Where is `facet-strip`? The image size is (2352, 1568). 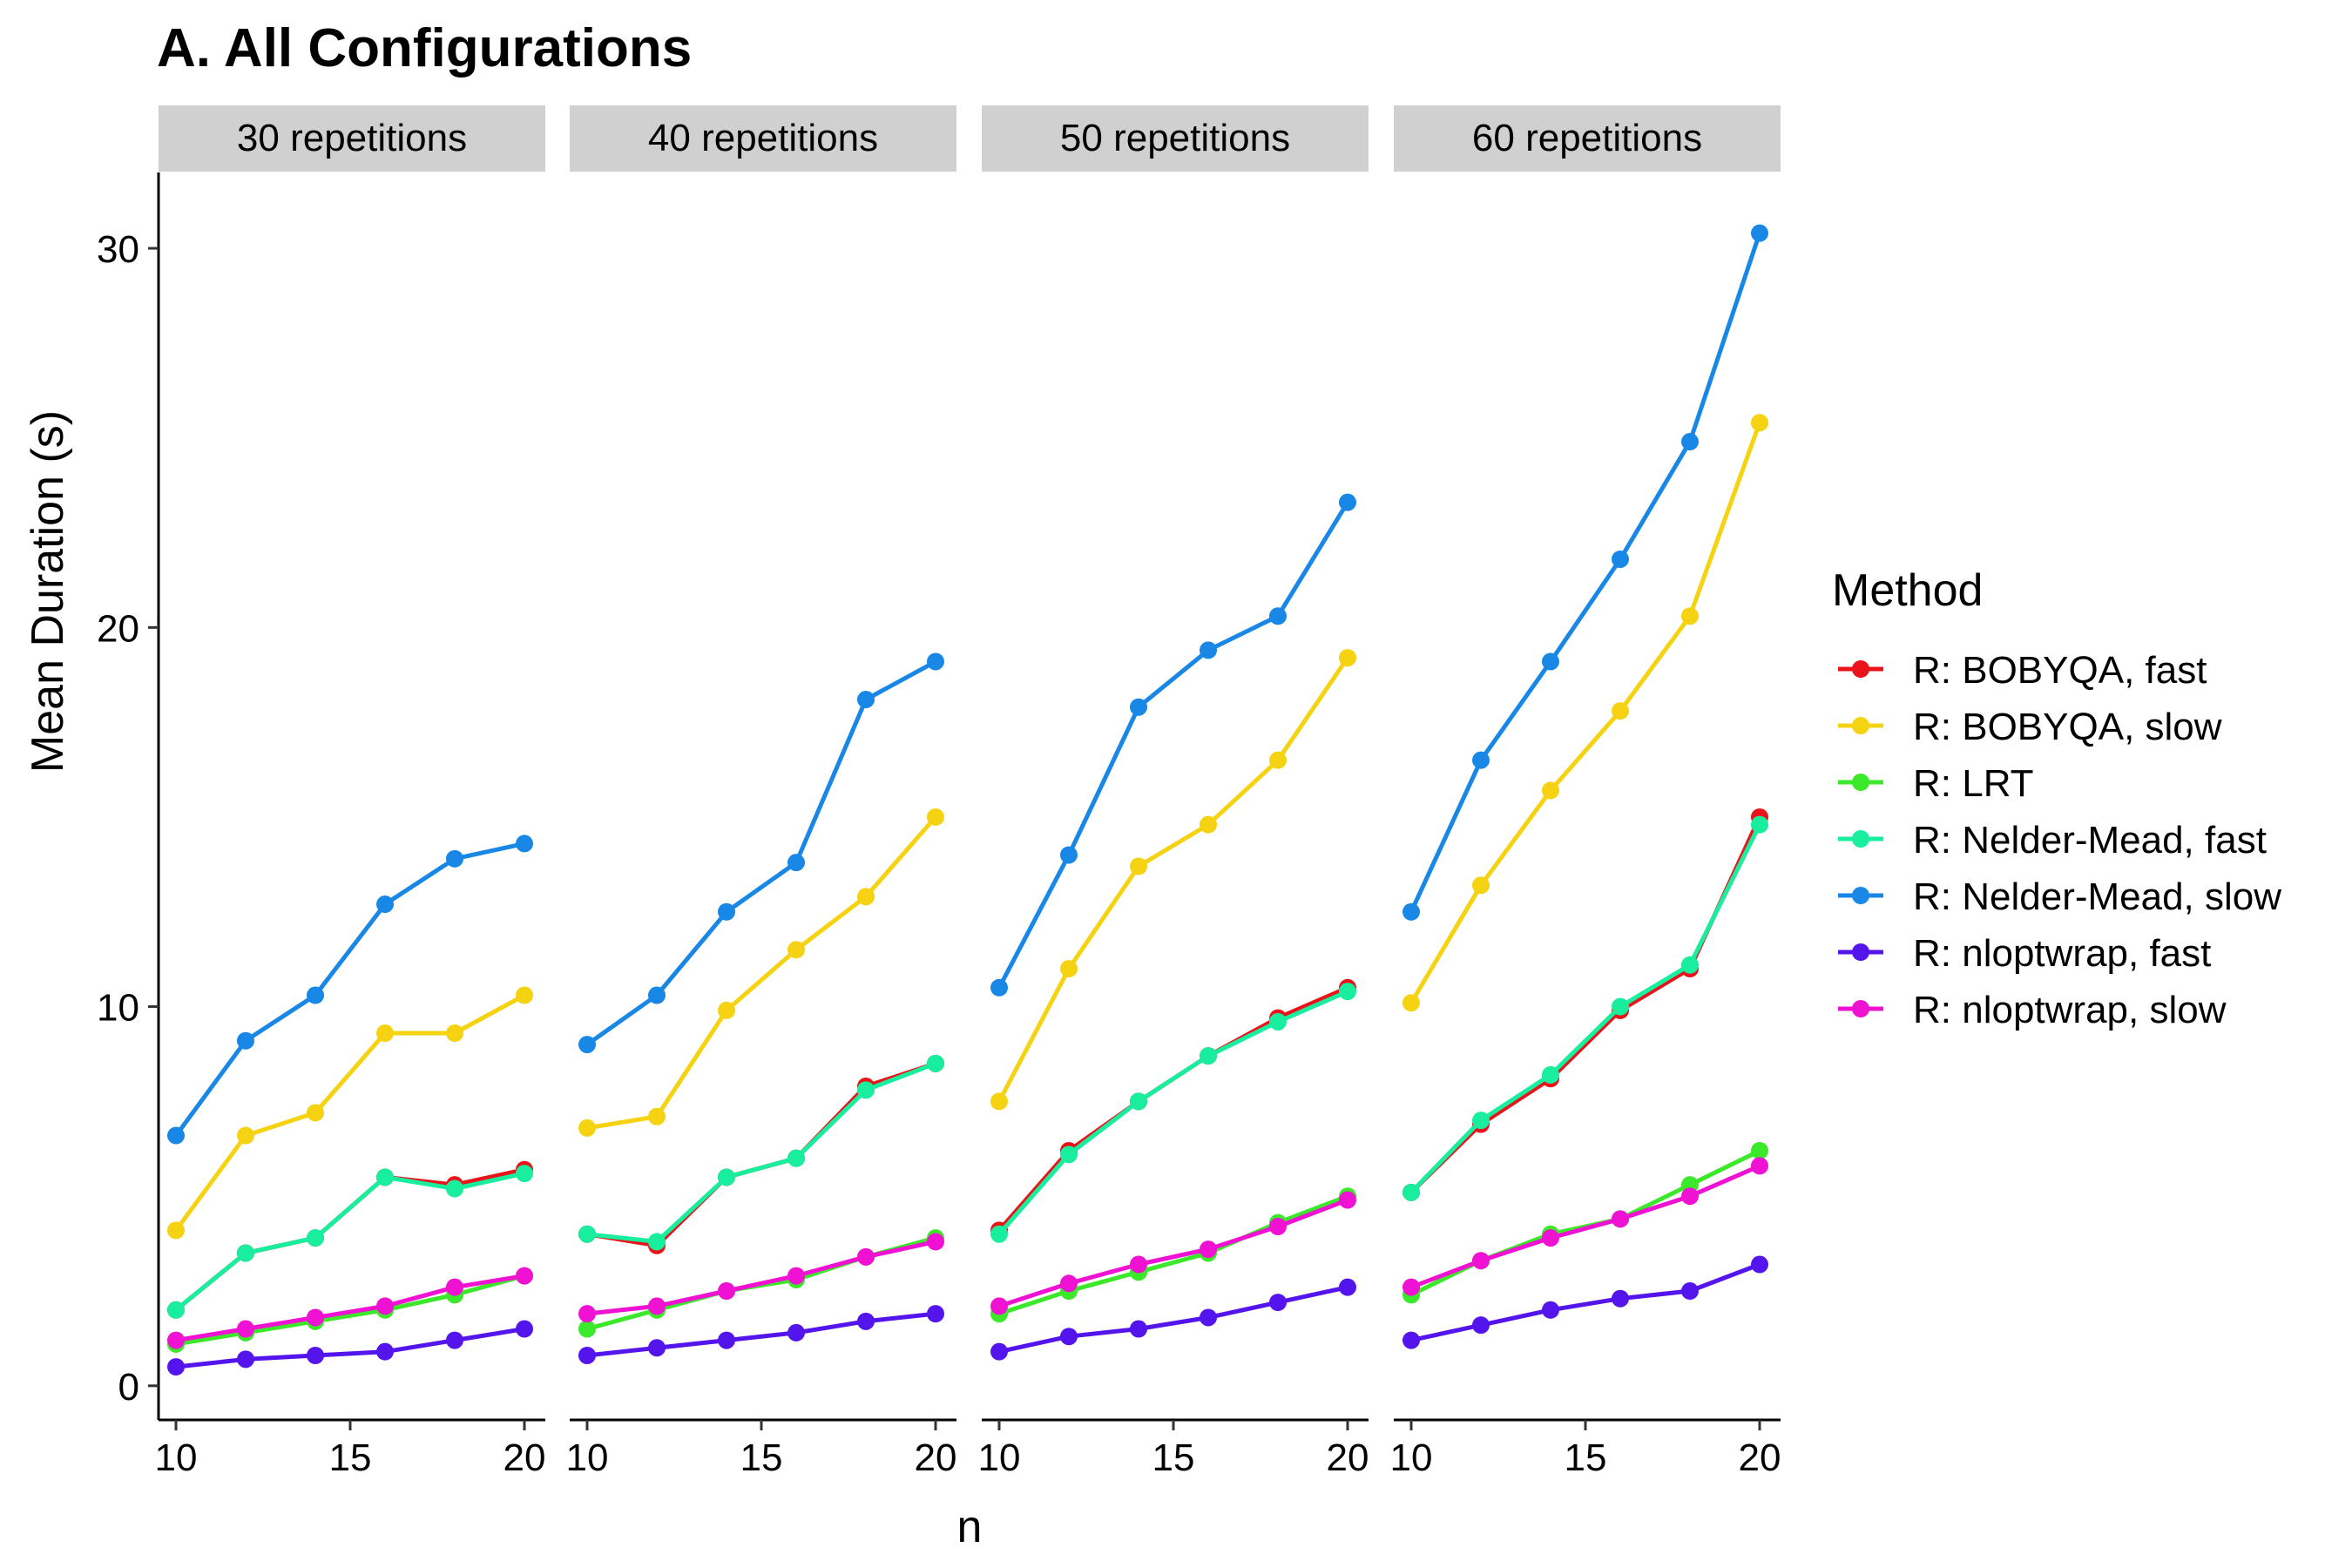
facet-strip is located at coordinates (1175, 138).